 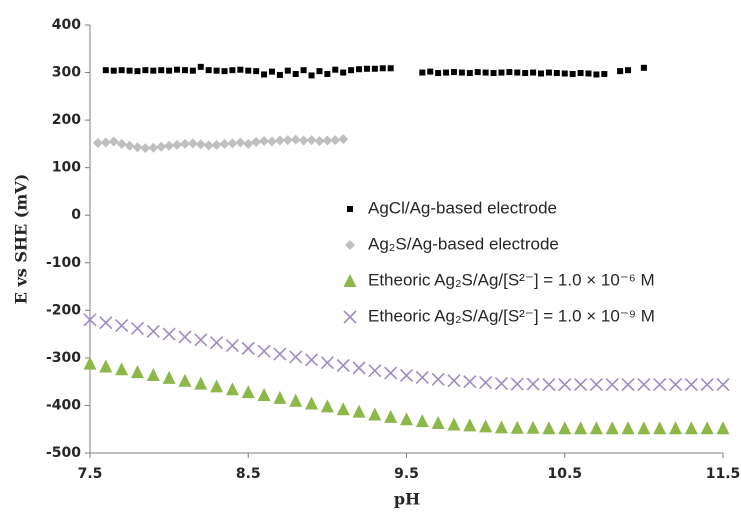 What do you see at coordinates (63, 310) in the screenshot?
I see `y-tick-label: -200` at bounding box center [63, 310].